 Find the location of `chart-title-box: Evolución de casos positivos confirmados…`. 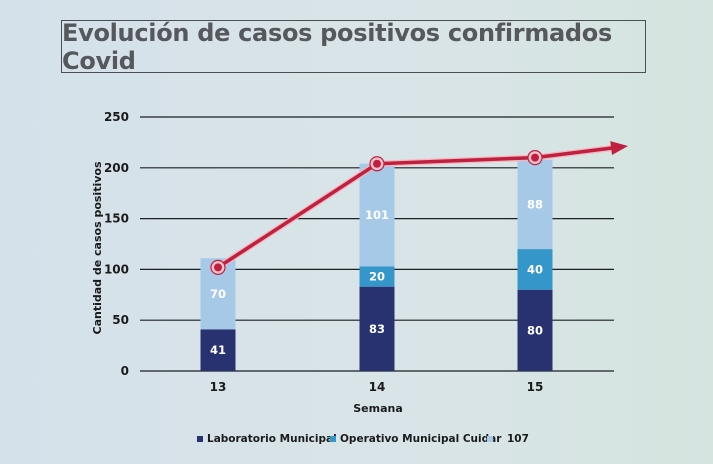

chart-title-box: Evolución de casos positivos confirmados… is located at coordinates (353, 46).